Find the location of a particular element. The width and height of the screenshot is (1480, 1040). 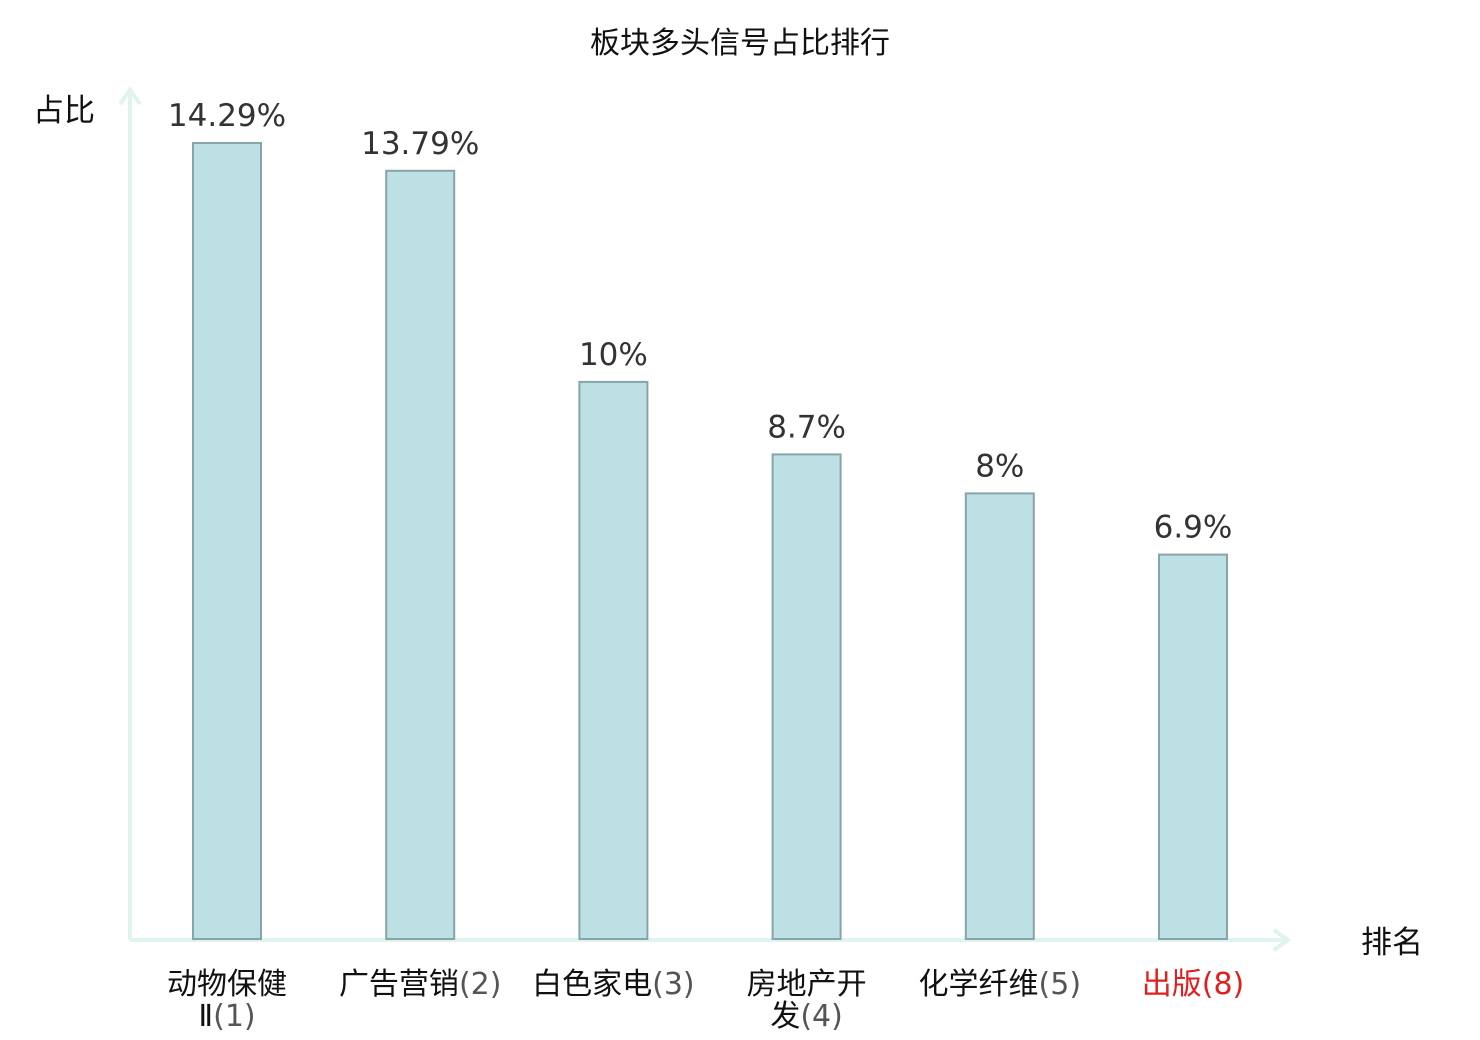

category-rank: (5) is located at coordinates (1060, 984).